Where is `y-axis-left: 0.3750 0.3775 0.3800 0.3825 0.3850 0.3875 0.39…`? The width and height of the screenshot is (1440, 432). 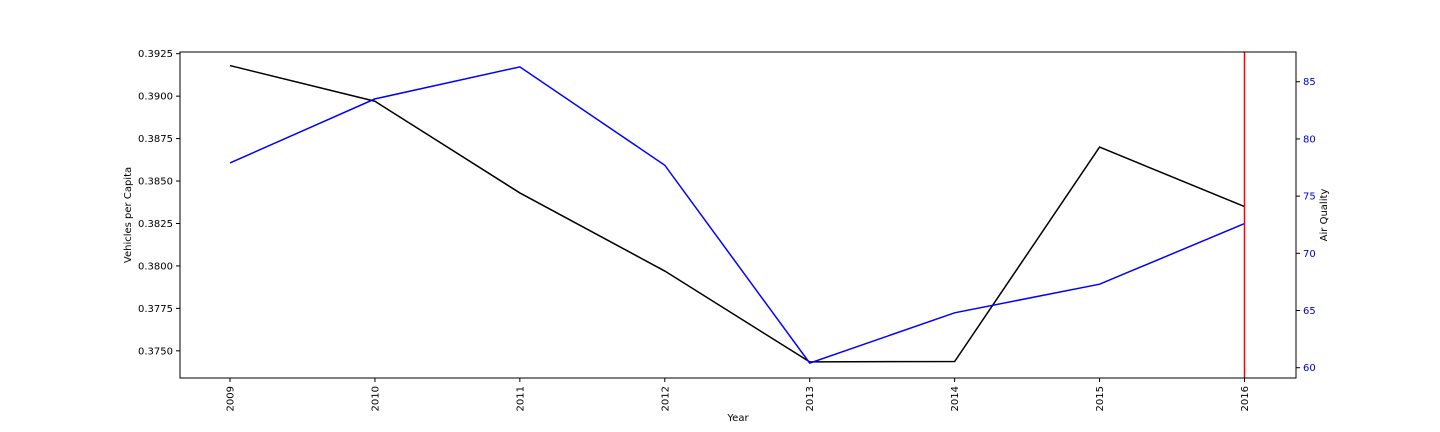
y-axis-left: 0.3750 0.3775 0.3800 0.3825 0.3850 0.3875 0.39… is located at coordinates (159, 203).